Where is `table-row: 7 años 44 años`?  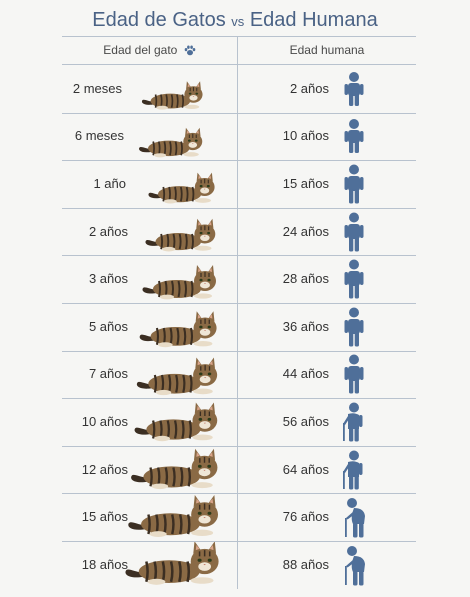
table-row: 7 años 44 años is located at coordinates (239, 375).